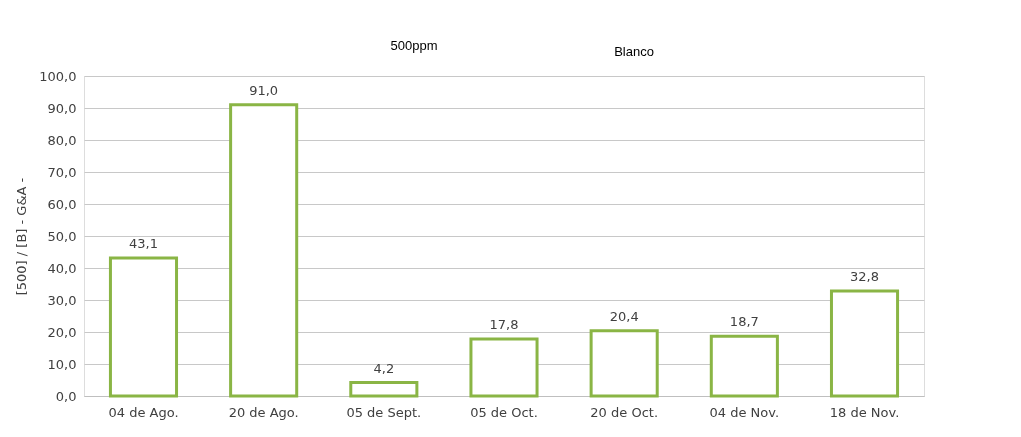 The image size is (1021, 437). Describe the element at coordinates (62, 332) in the screenshot. I see `y-tick-label: 20,0` at that location.